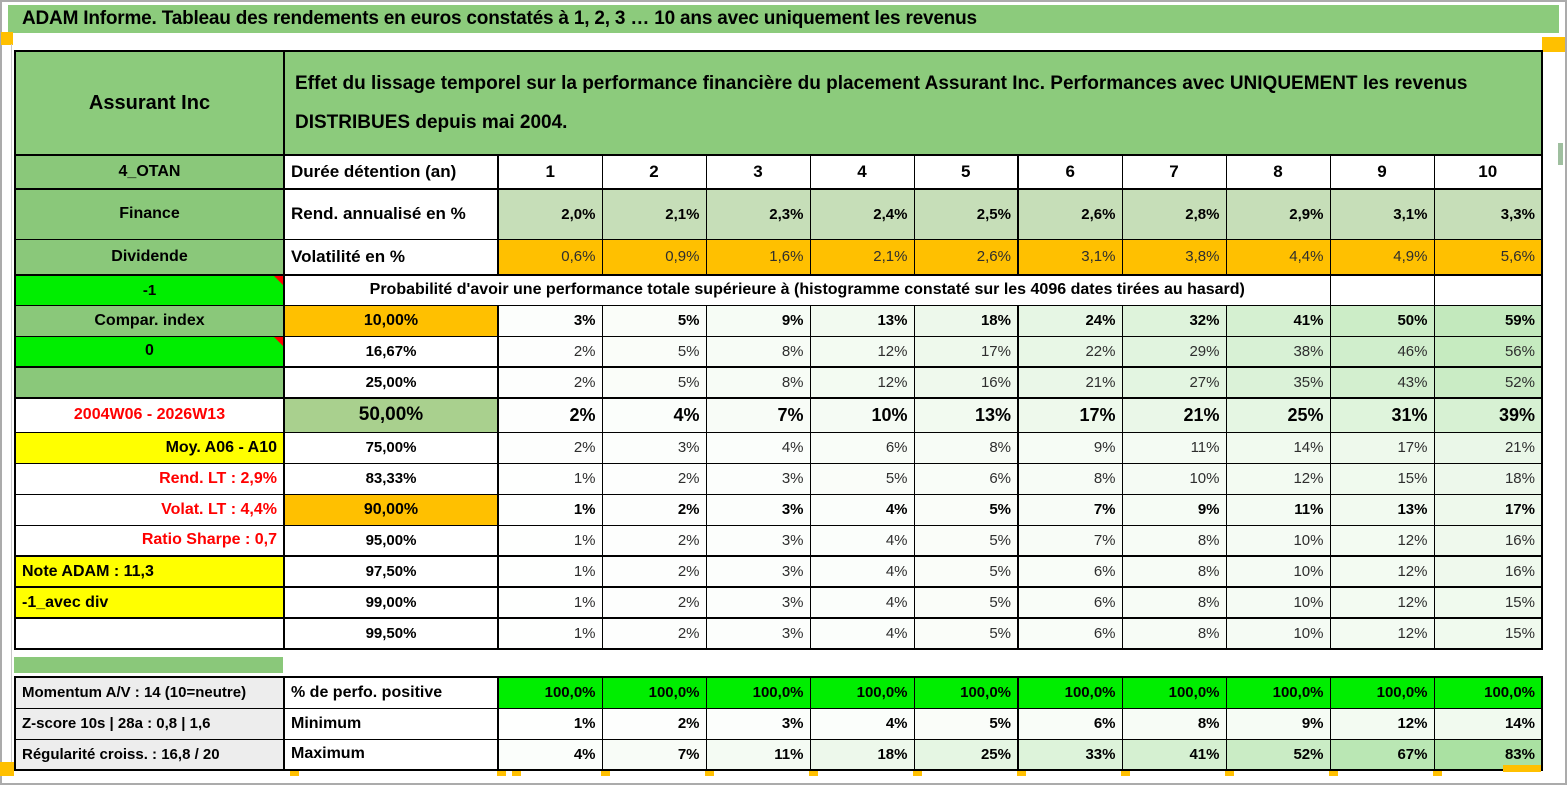  What do you see at coordinates (1070, 415) in the screenshot?
I see `prob-p50-y6: 17%` at bounding box center [1070, 415].